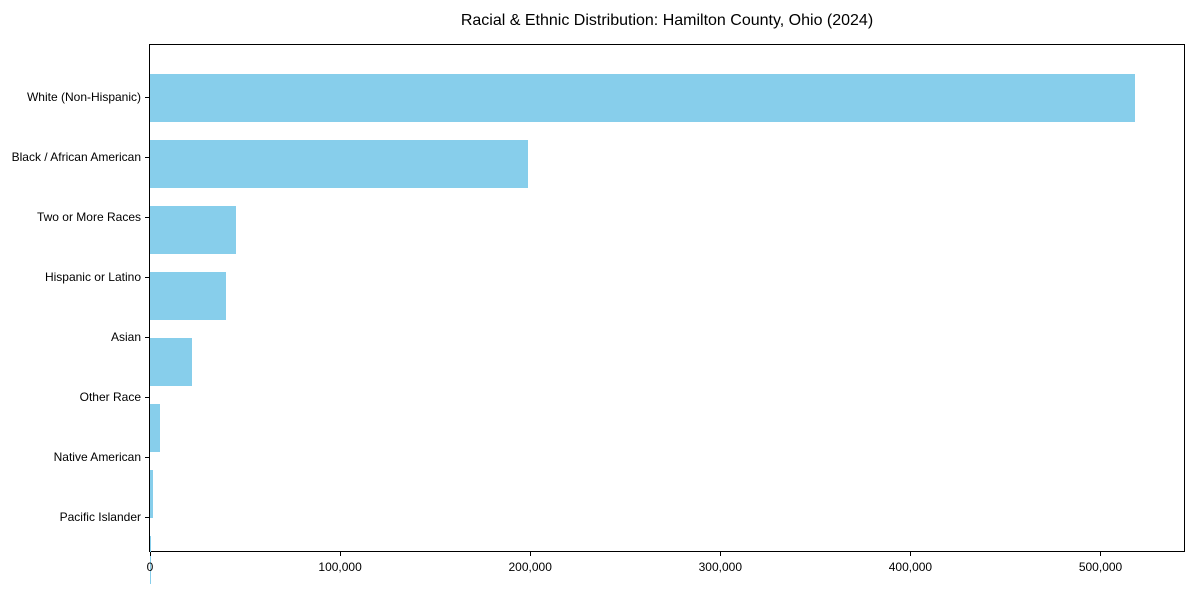 The width and height of the screenshot is (1200, 600). Describe the element at coordinates (92, 277) in the screenshot. I see `y-tick-label-hispanic-or-latino: Hispanic or Latino` at that location.